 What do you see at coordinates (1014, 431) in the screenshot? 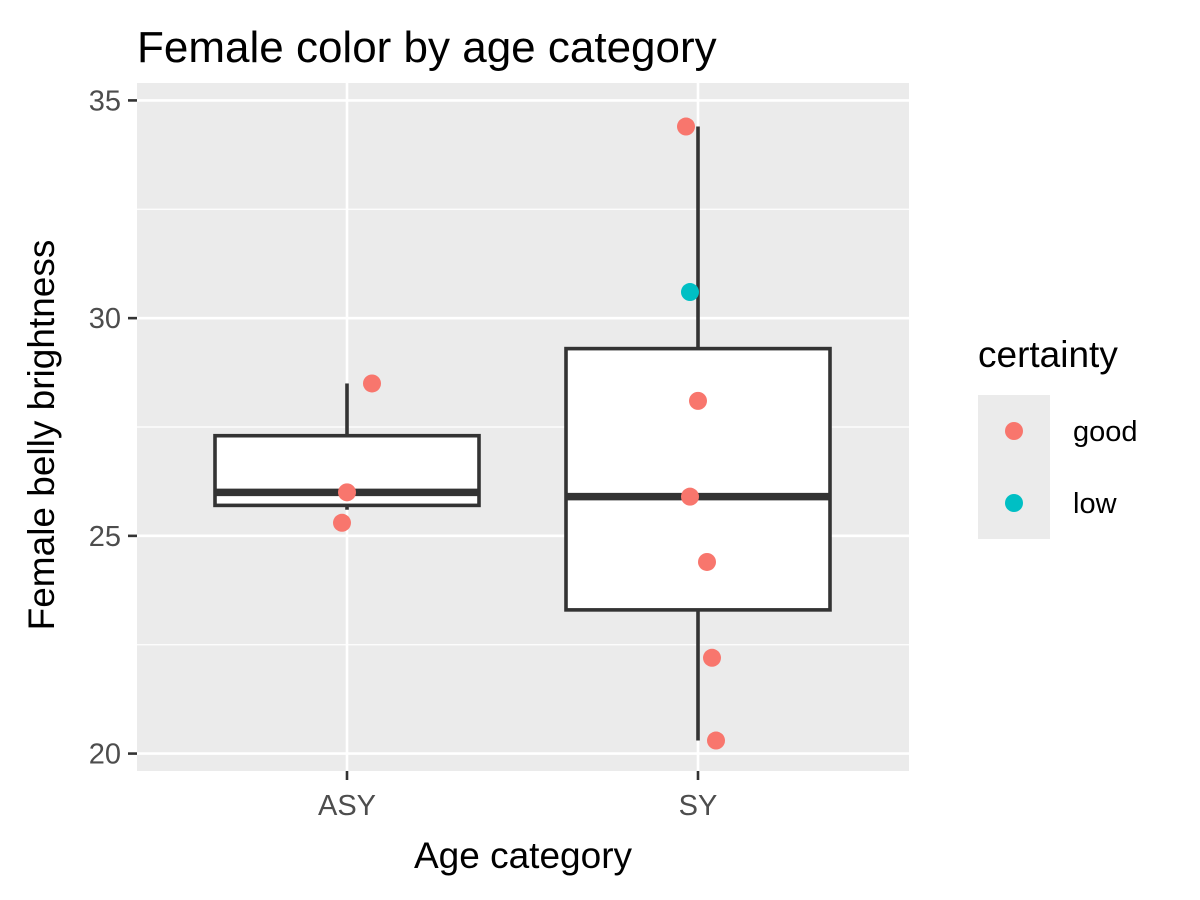
I see `legend-marker-good` at bounding box center [1014, 431].